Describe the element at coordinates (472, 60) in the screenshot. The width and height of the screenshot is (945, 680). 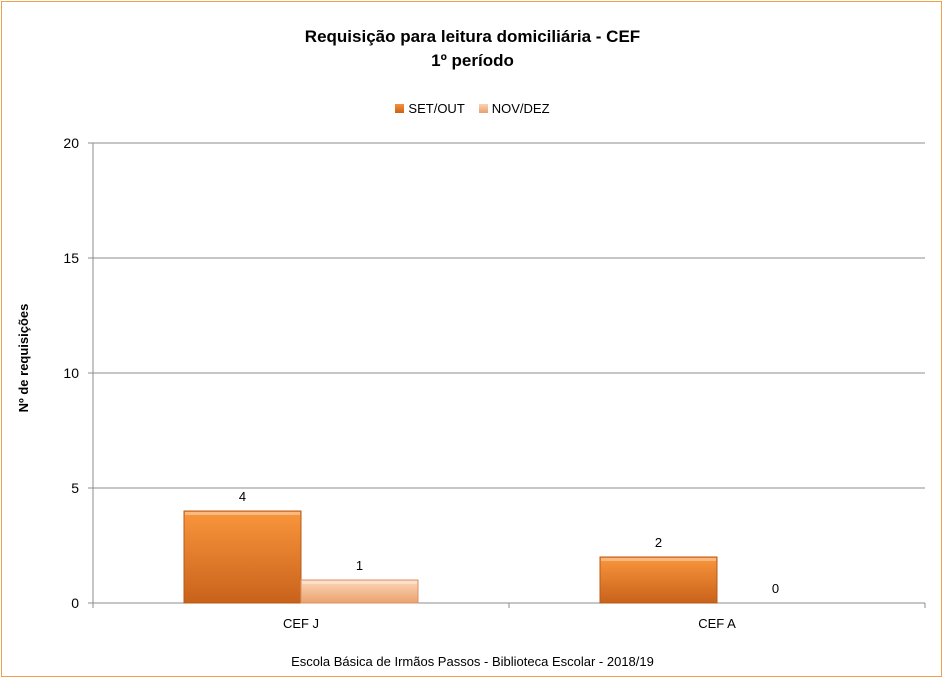
I see `chart-subtitle: 1º período` at that location.